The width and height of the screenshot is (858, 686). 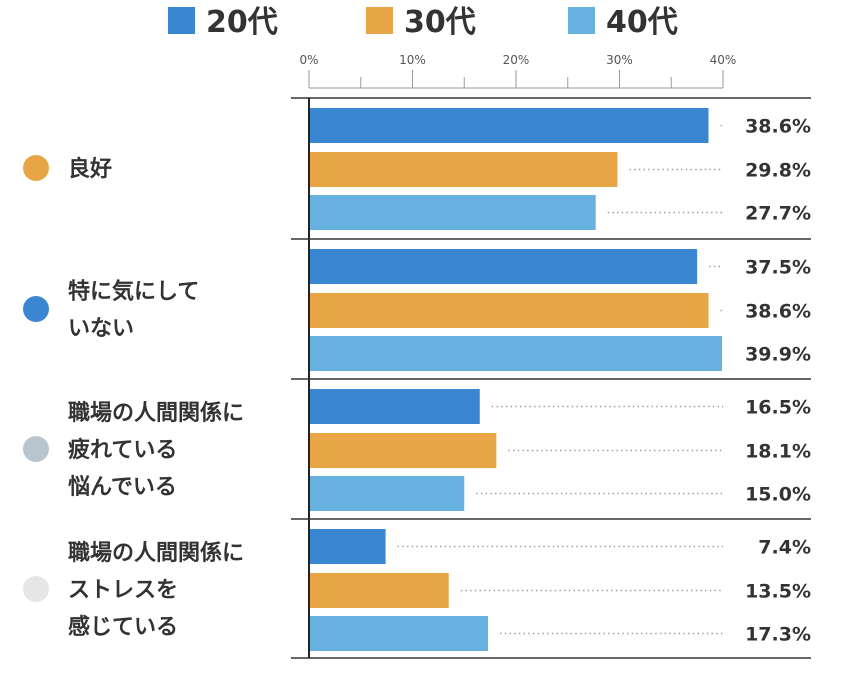 I want to click on value-label: 39.9%, so click(x=778, y=355).